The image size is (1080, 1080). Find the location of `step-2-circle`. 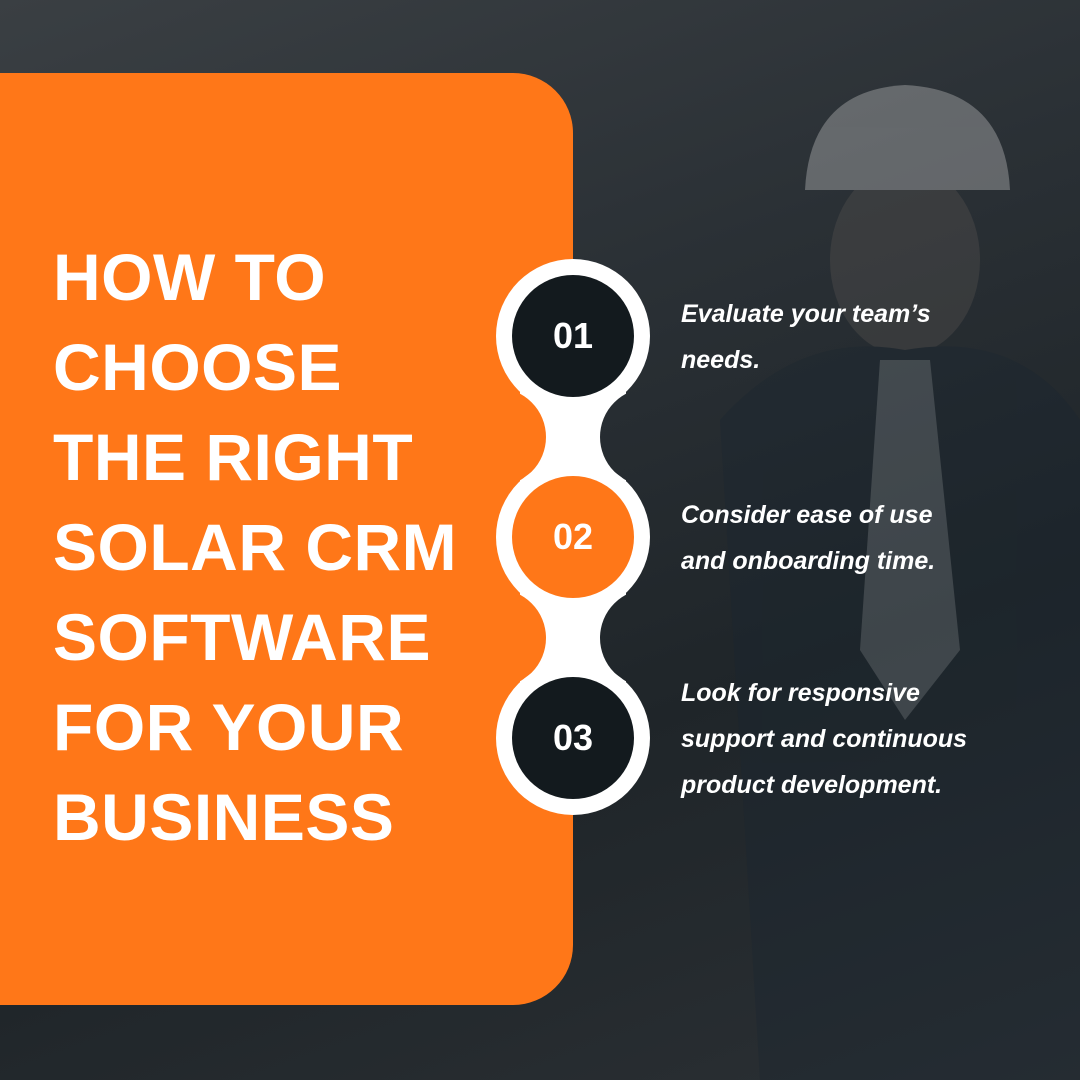

step-2-circle is located at coordinates (573, 537).